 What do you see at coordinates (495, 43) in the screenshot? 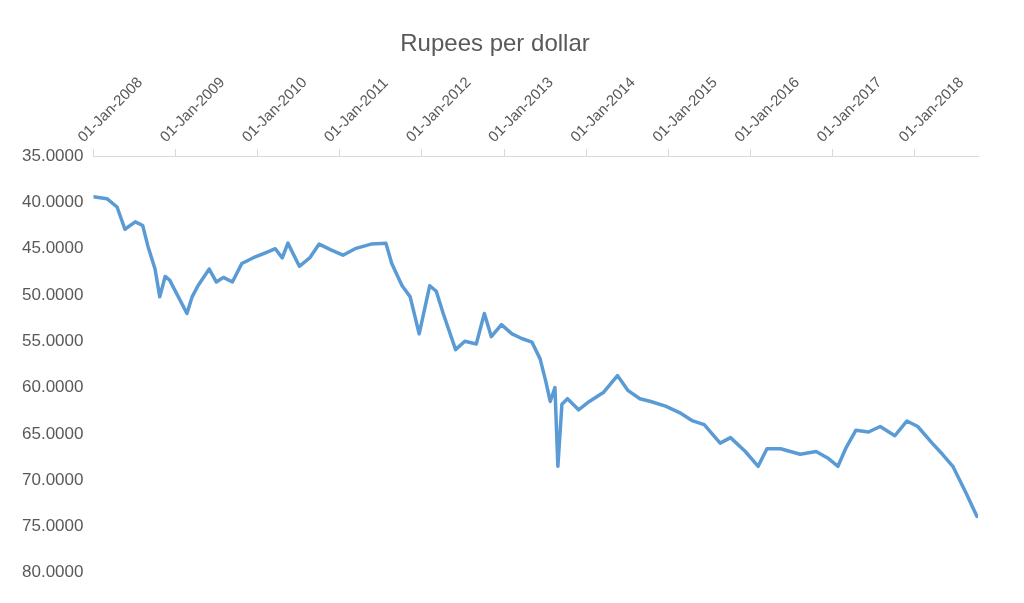
I see `chart-title: Rupees per dollar` at bounding box center [495, 43].